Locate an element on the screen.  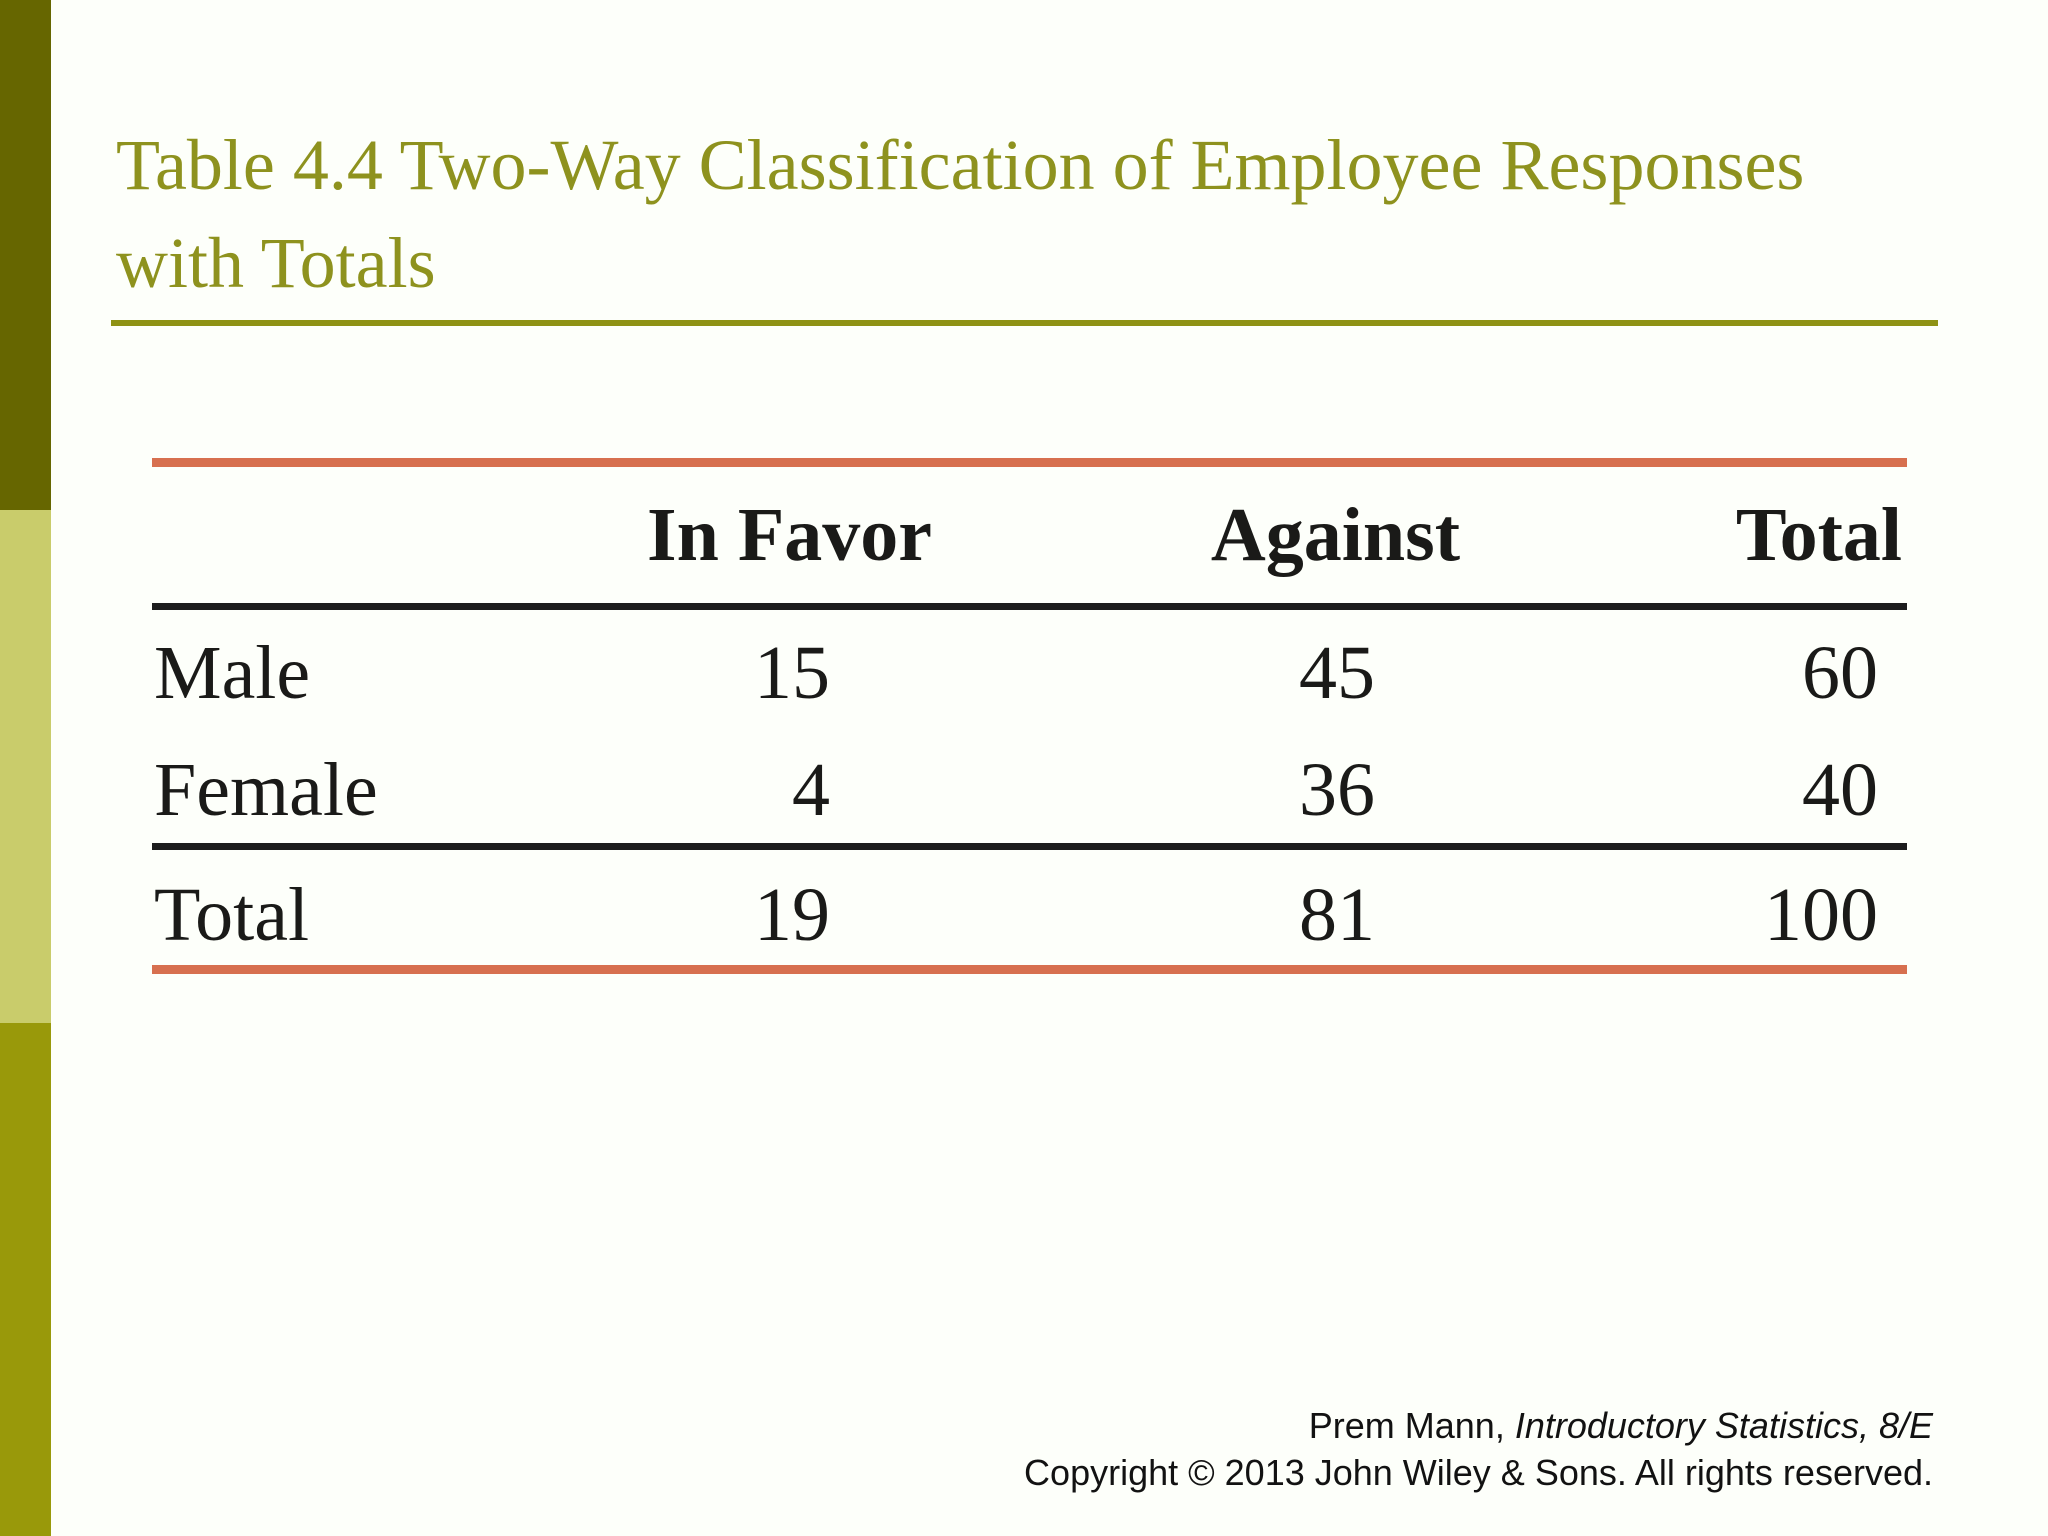
column-header-total: Total is located at coordinates (1683, 536).